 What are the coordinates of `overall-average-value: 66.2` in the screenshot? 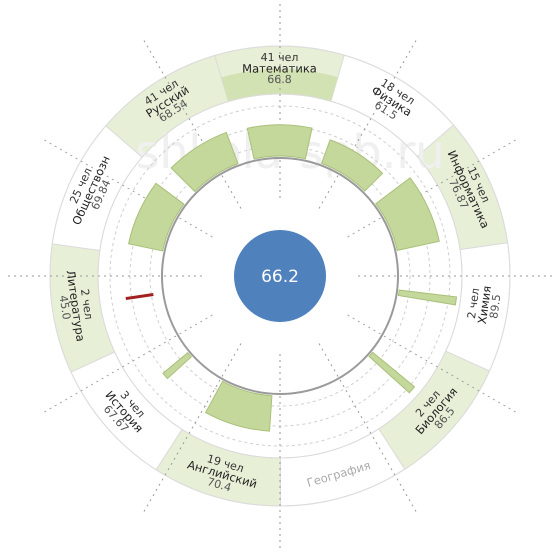 It's located at (280, 277).